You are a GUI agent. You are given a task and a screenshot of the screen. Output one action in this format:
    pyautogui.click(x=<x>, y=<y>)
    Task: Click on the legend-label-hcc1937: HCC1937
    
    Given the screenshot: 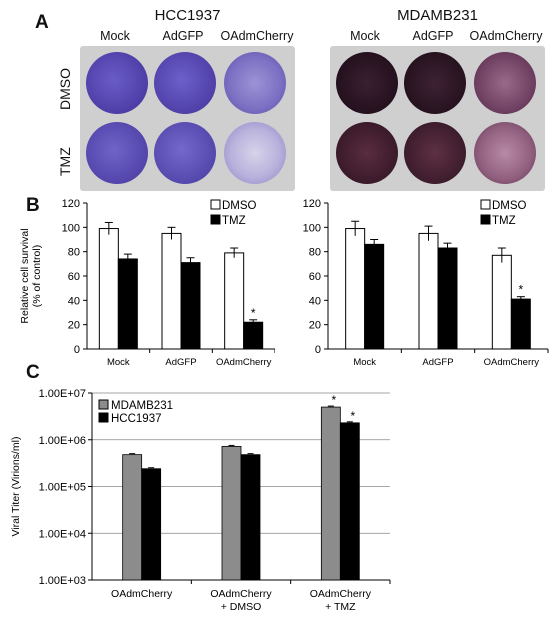 What is the action you would take?
    pyautogui.click(x=136, y=419)
    